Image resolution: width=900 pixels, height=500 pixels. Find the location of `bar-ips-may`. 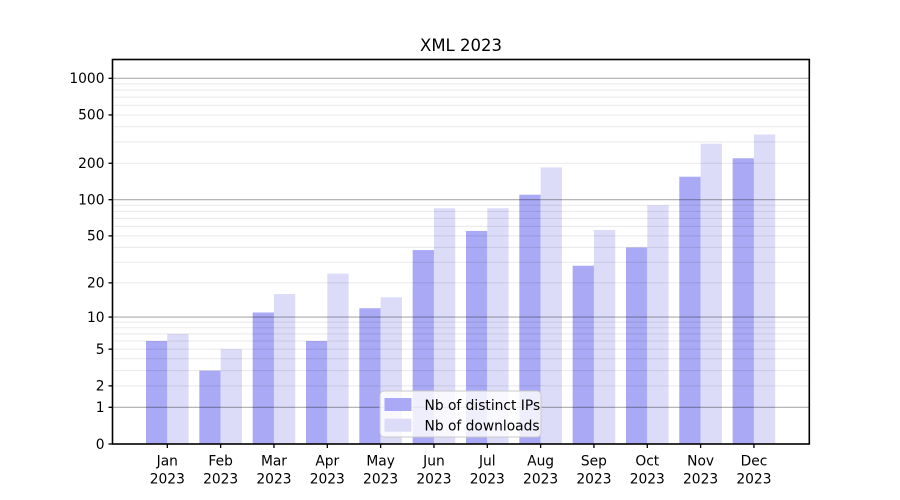

bar-ips-may is located at coordinates (370, 376).